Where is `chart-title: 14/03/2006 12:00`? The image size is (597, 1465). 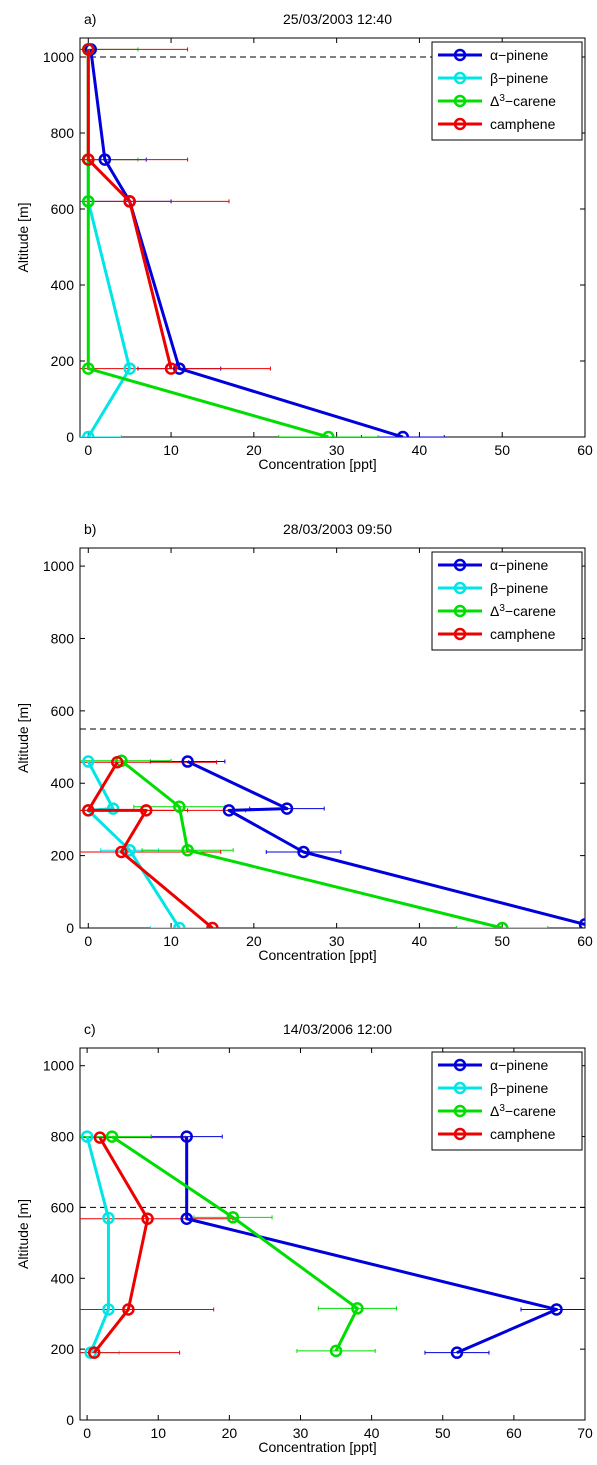
chart-title: 14/03/2006 12:00 is located at coordinates (337, 1029).